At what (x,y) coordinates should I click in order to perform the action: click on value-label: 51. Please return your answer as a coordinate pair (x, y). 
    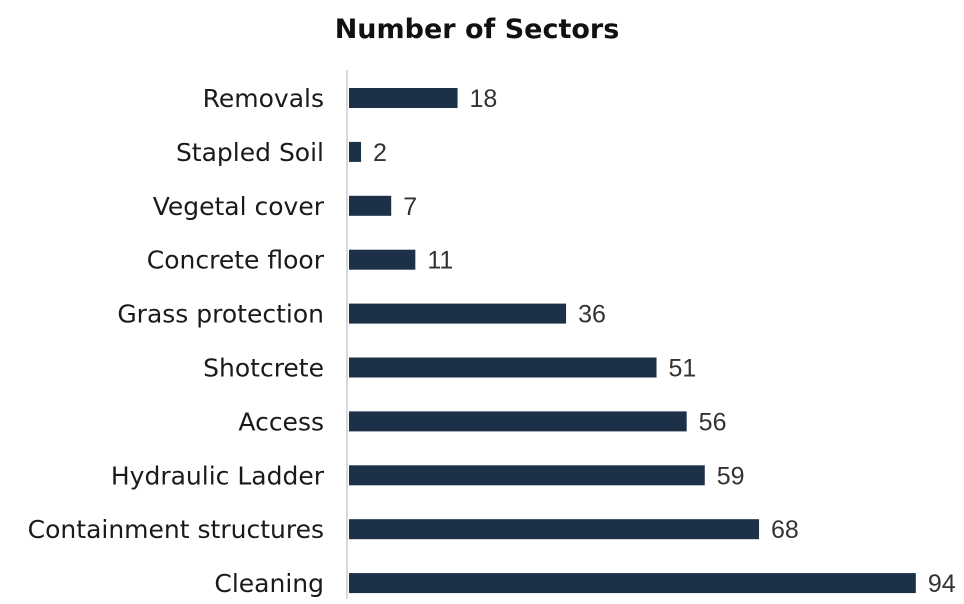
    Looking at the image, I should click on (683, 369).